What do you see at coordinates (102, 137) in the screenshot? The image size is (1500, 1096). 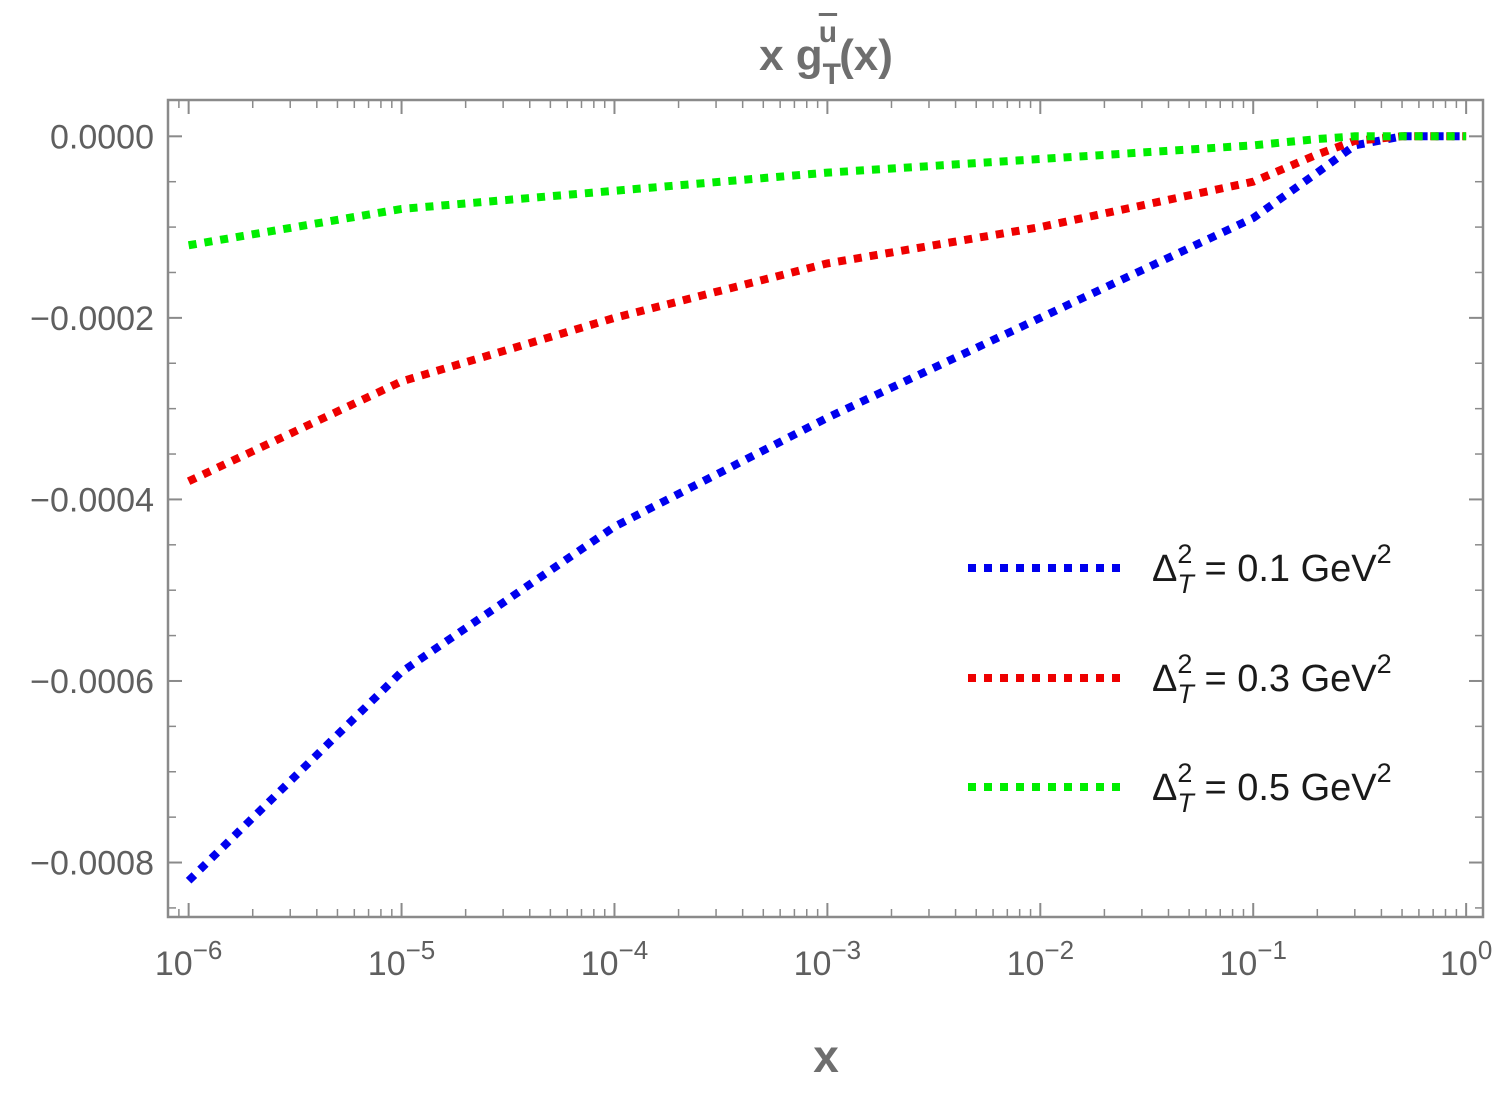 I see `y-tick-label: 0.0000` at bounding box center [102, 137].